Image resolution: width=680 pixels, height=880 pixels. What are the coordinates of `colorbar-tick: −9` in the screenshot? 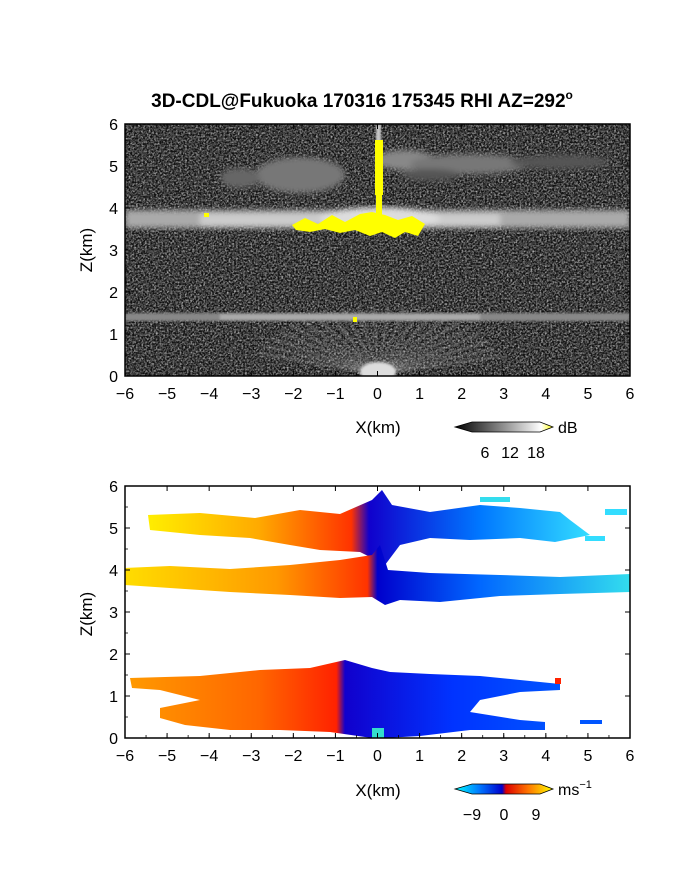 It's located at (472, 815).